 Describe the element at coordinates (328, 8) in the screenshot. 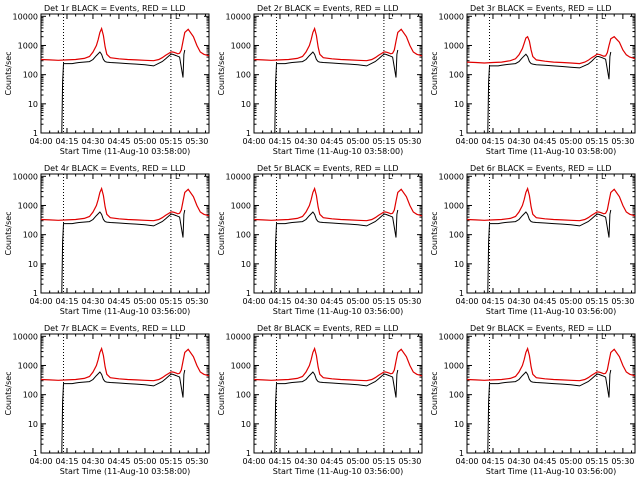

I see `panel-title: Det 2r BLACK = Events, RED = LLD` at that location.